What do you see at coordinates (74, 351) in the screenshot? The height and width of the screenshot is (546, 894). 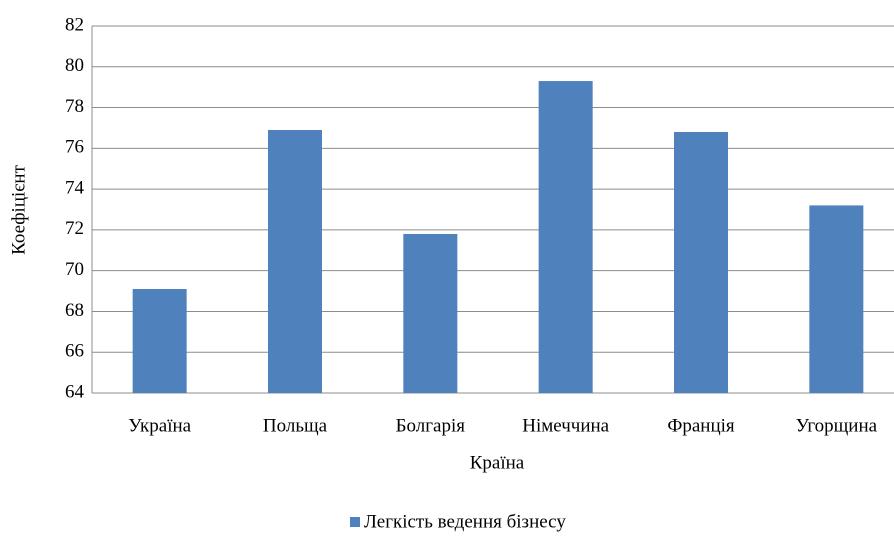 I see `y-tick-label: 66` at bounding box center [74, 351].